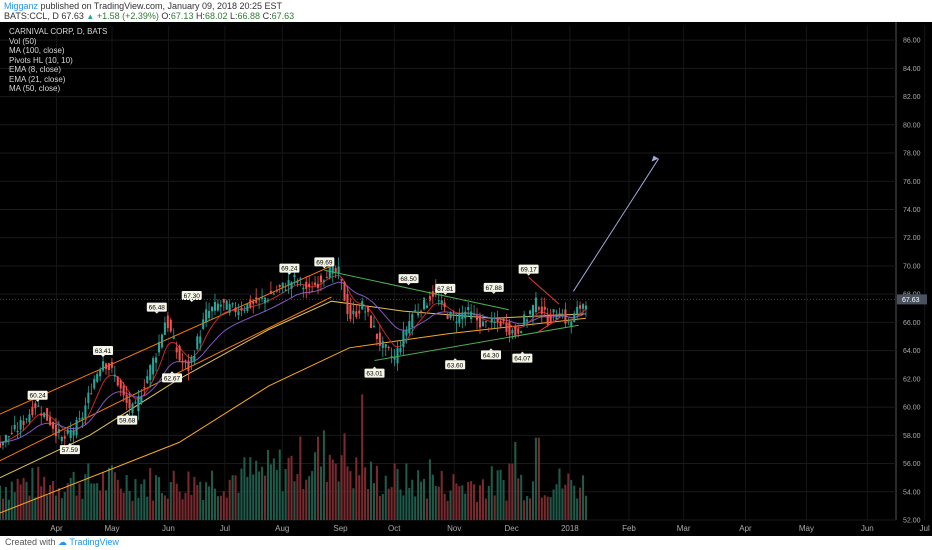 The image size is (932, 550). What do you see at coordinates (103, 351) in the screenshot?
I see `pivot-label: 63.41` at bounding box center [103, 351].